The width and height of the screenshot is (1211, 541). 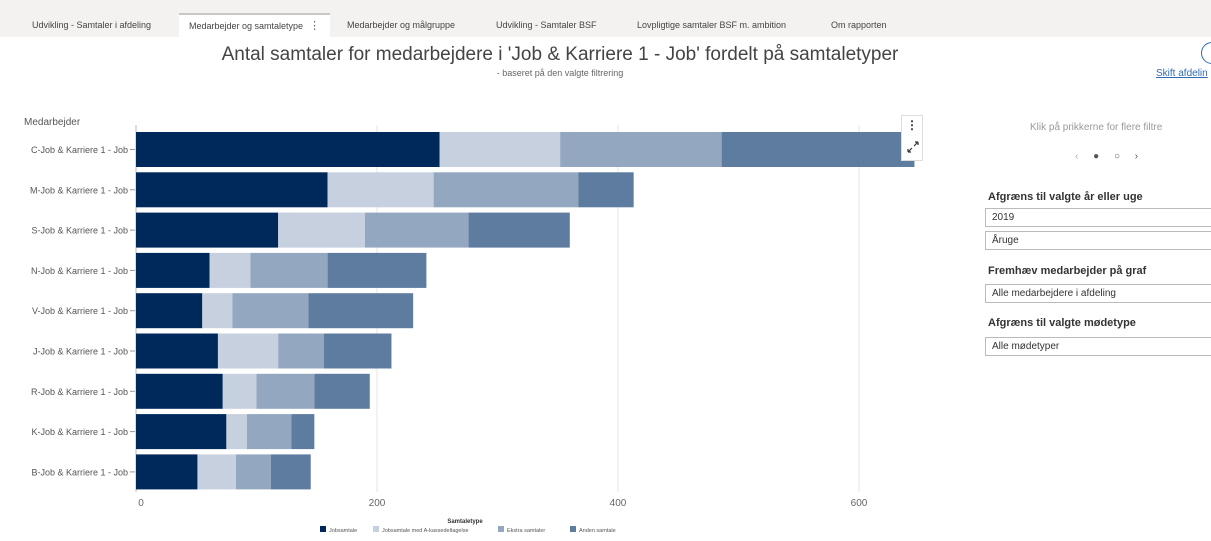 What do you see at coordinates (526, 531) in the screenshot?
I see `legend-label: Ekstra samtaler` at bounding box center [526, 531].